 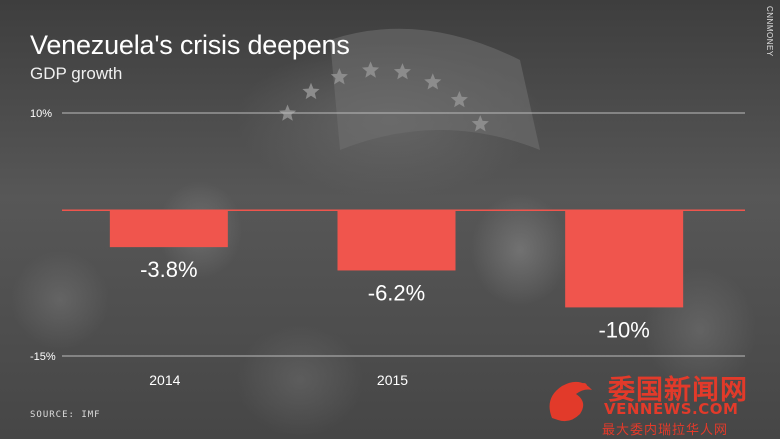 I want to click on data-label: -3.8%, so click(x=168, y=269).